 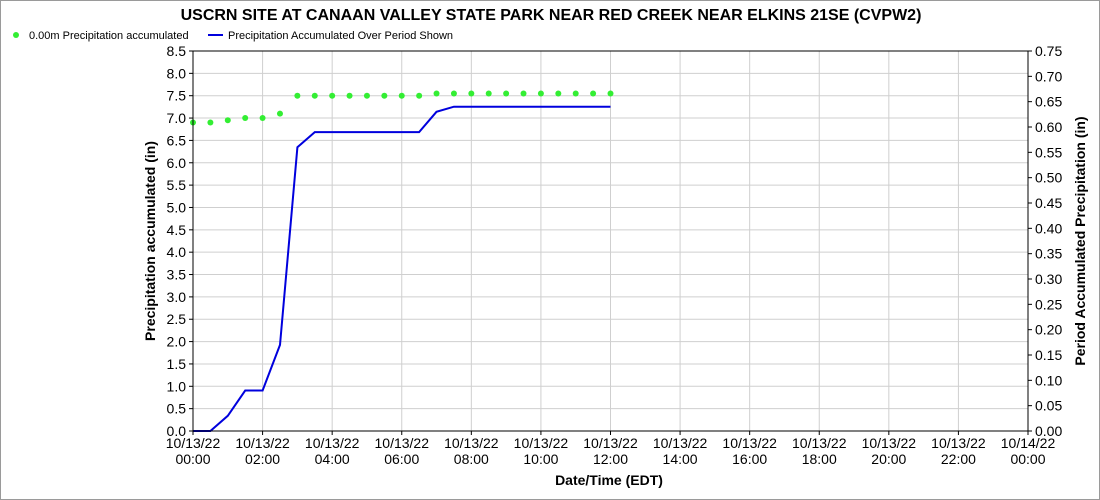 What do you see at coordinates (471, 459) in the screenshot?
I see `x-tick-label-time: 08:00` at bounding box center [471, 459].